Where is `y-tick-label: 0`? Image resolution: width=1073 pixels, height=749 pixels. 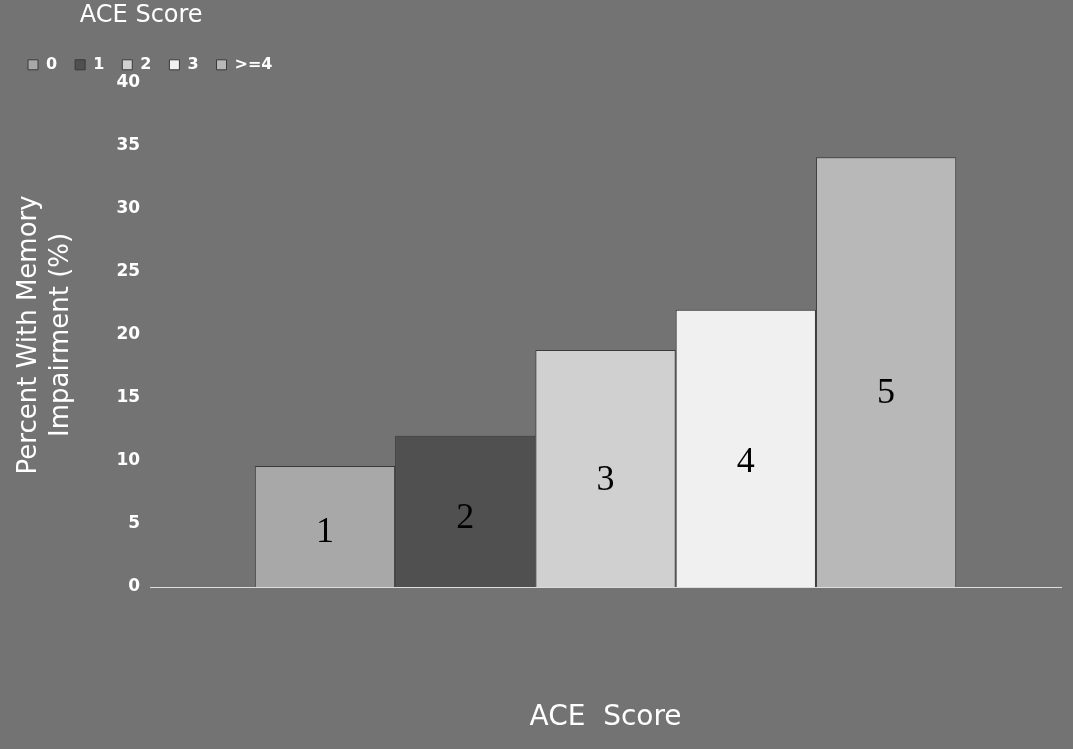
y-tick-label: 0 is located at coordinates (134, 585).